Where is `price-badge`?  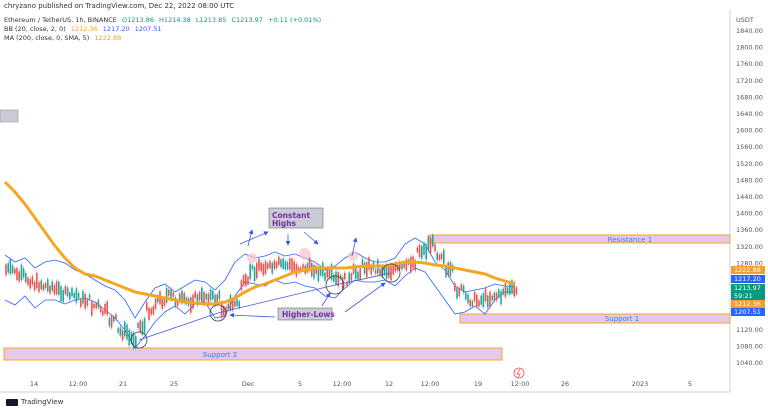
price-badge is located at coordinates (748, 312).